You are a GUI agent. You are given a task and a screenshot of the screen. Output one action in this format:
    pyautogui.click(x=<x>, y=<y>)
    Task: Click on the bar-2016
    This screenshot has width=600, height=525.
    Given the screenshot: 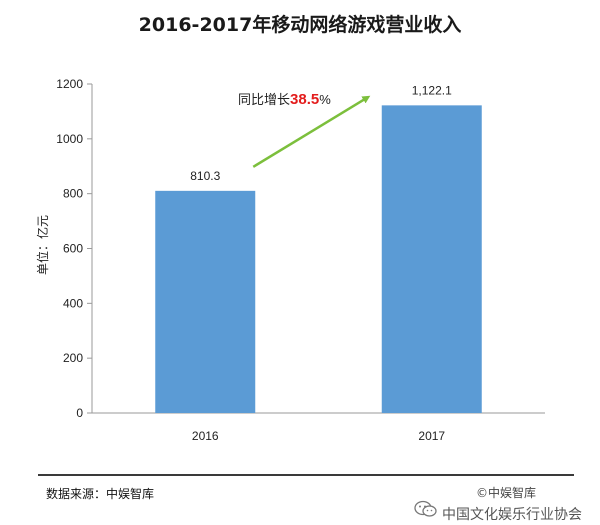 What is the action you would take?
    pyautogui.click(x=205, y=301)
    